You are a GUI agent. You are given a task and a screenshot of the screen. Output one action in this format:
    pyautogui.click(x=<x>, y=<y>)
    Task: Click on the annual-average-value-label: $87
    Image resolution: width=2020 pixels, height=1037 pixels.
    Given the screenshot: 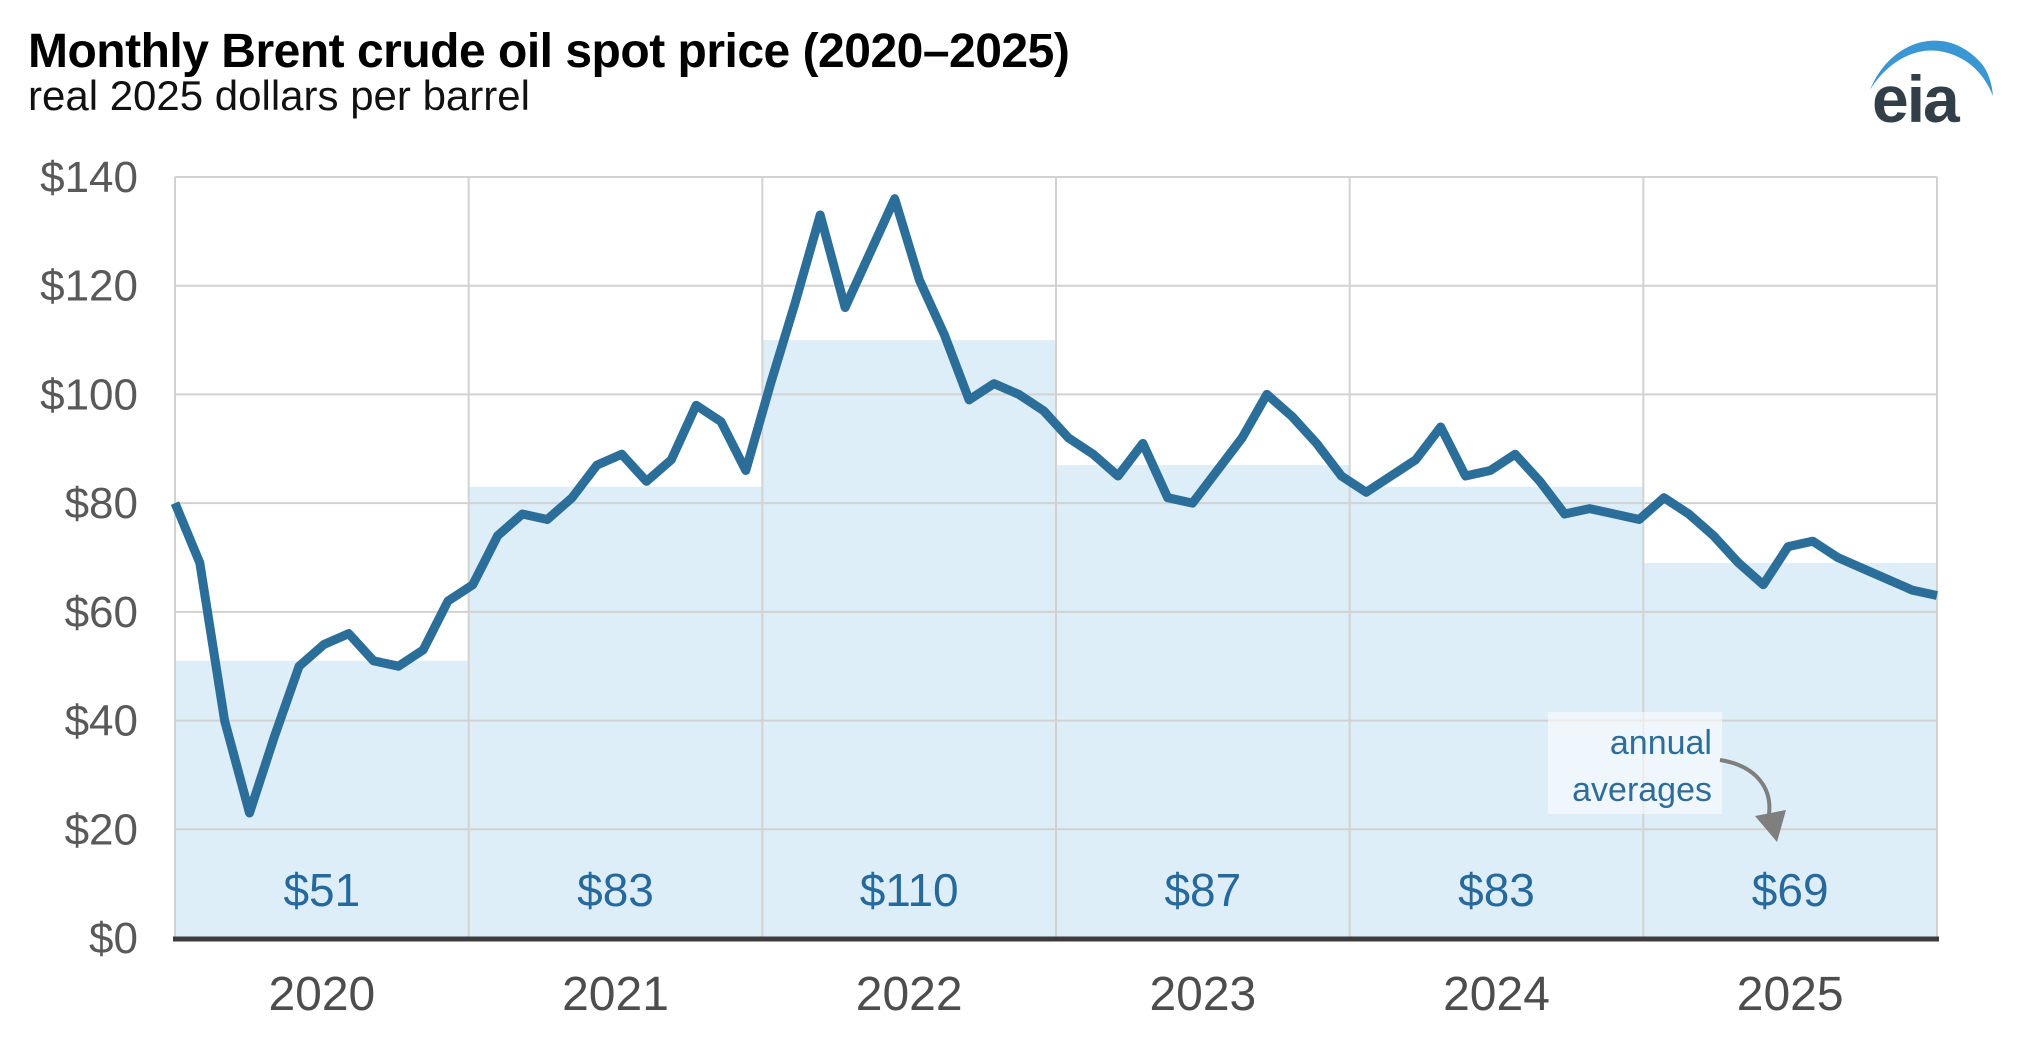 What is the action you would take?
    pyautogui.click(x=1202, y=890)
    